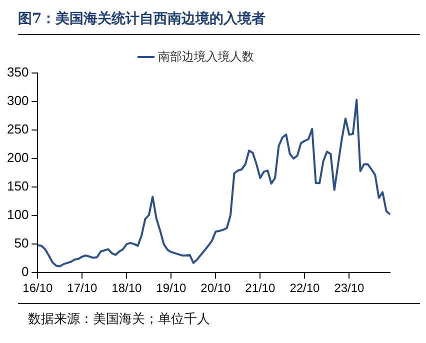  I want to click on y-tick-label: 350, so click(17, 72).